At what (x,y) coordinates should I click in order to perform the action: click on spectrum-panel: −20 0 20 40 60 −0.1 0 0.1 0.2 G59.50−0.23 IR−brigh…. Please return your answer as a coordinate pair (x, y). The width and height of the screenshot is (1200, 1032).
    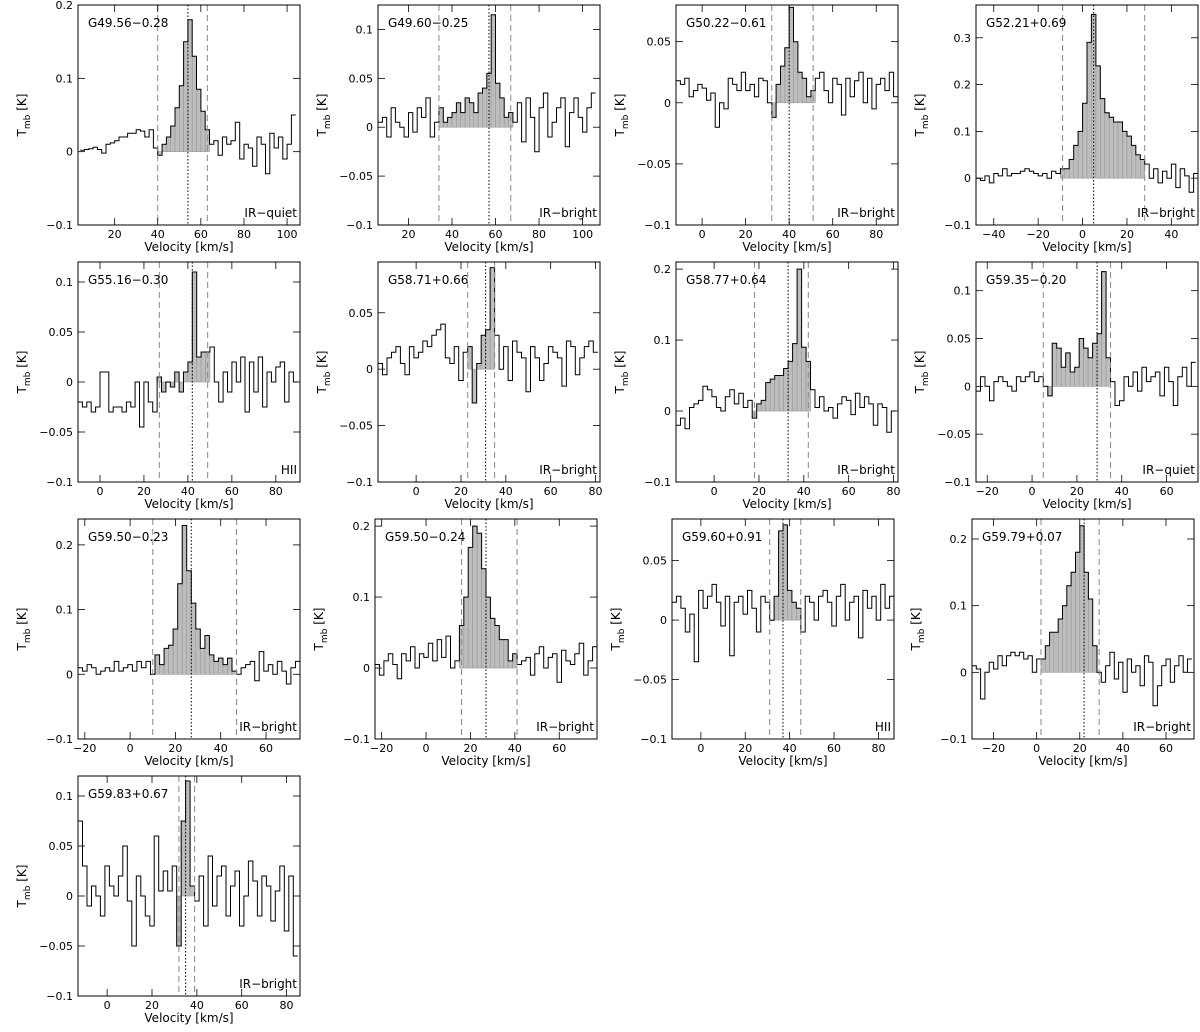
    Looking at the image, I should click on (158, 643).